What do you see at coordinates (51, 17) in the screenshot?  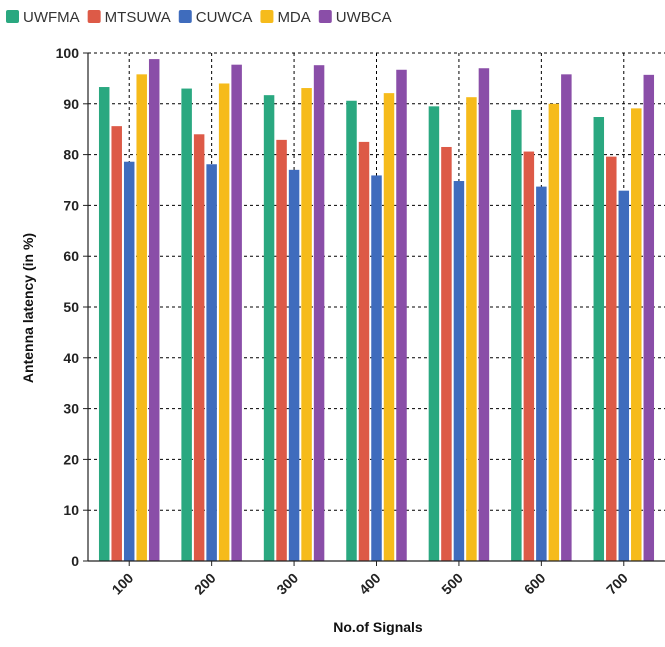 I see `legend-label-uwfma: UWFMA` at bounding box center [51, 17].